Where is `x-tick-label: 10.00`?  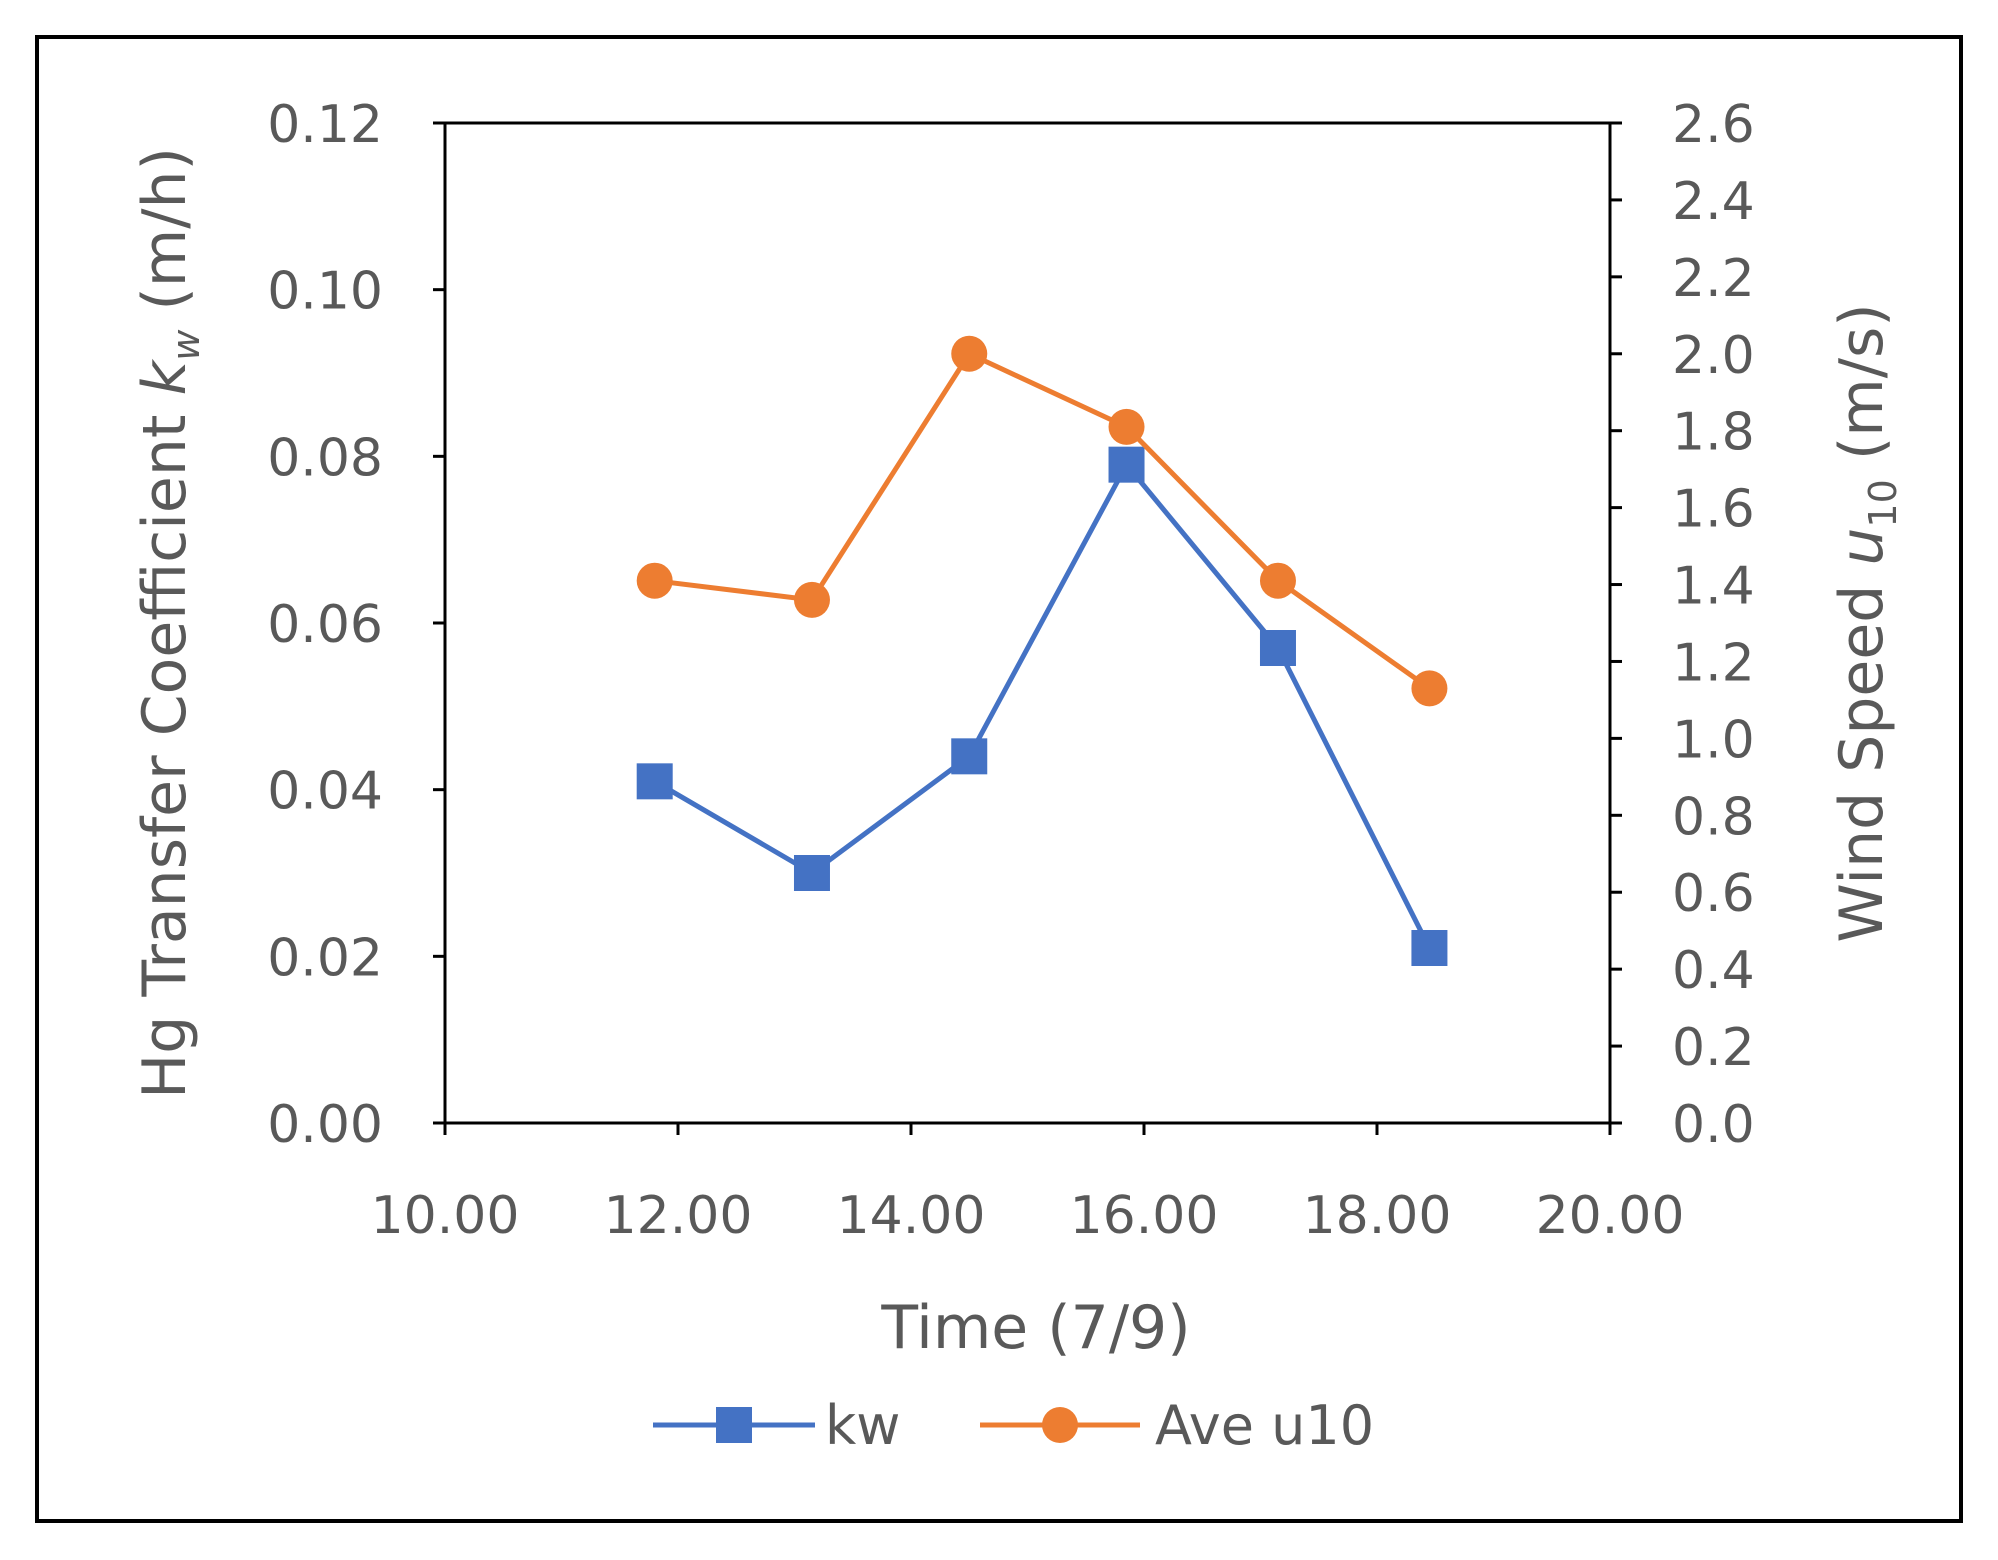 x-tick-label: 10.00 is located at coordinates (445, 1216).